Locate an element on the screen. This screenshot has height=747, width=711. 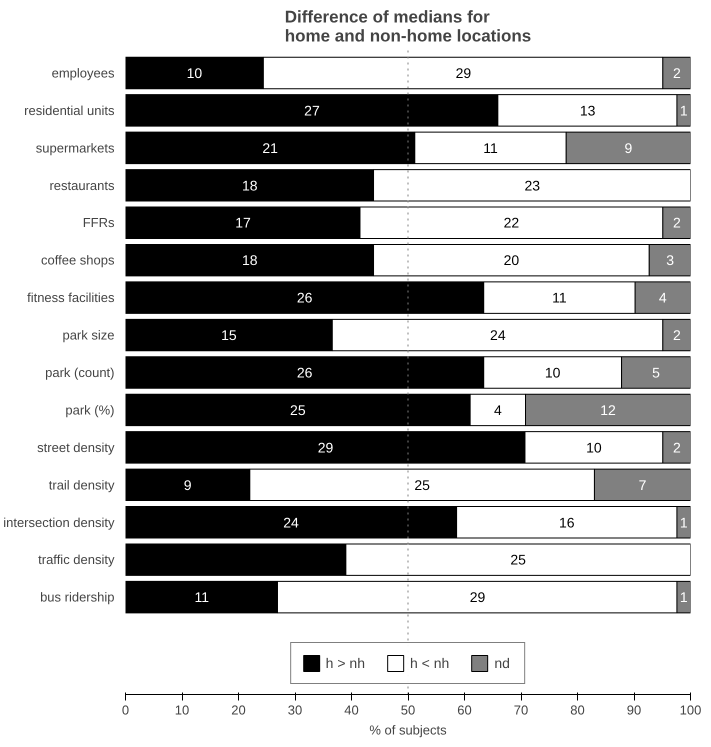
y-tick-label: park size is located at coordinates (88, 335).